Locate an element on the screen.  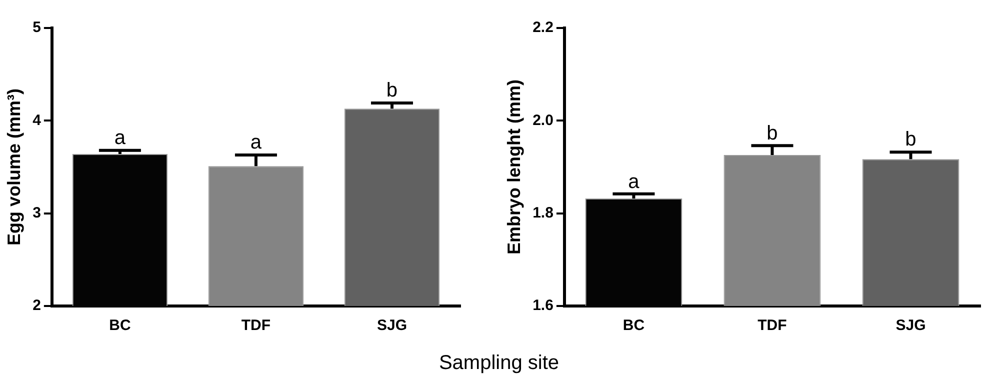
y-tick-label: 5 is located at coordinates (36, 27).